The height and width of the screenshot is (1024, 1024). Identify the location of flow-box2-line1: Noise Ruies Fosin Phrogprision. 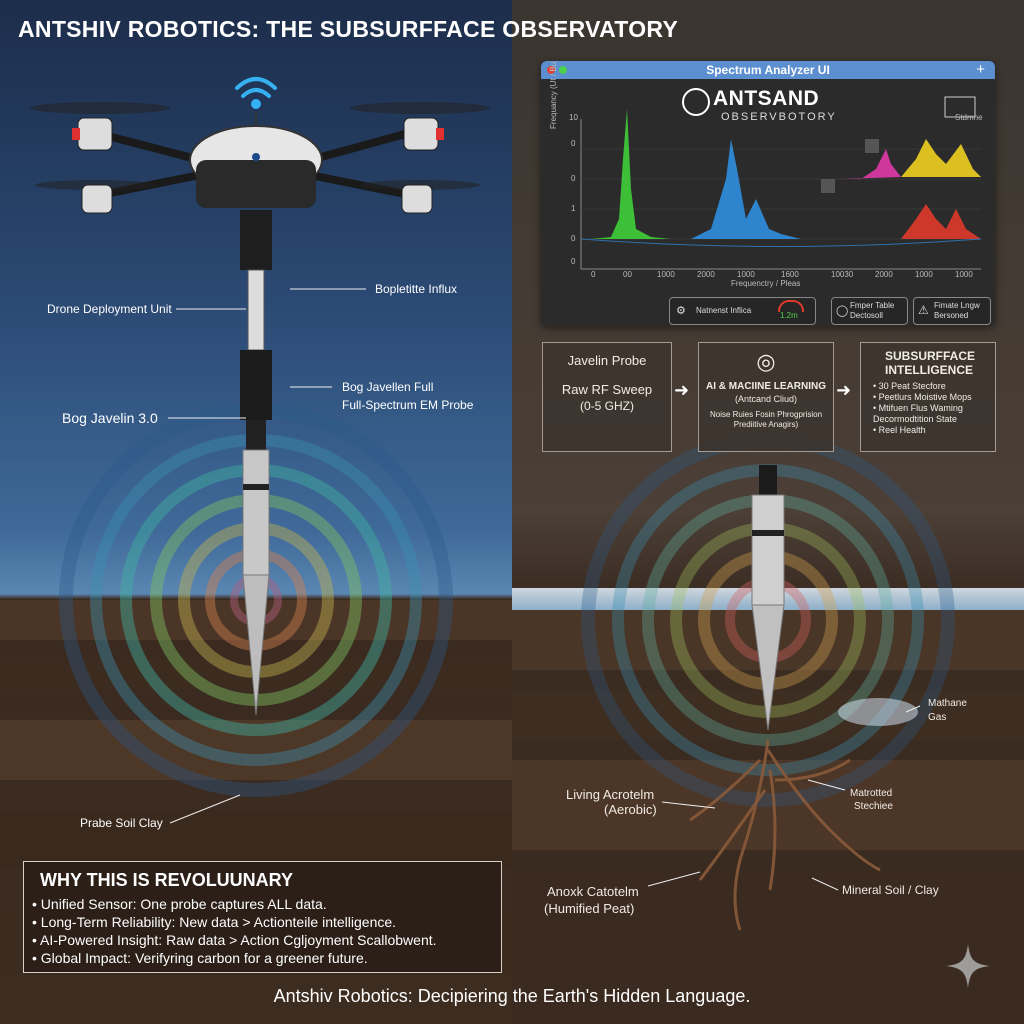
(766, 414).